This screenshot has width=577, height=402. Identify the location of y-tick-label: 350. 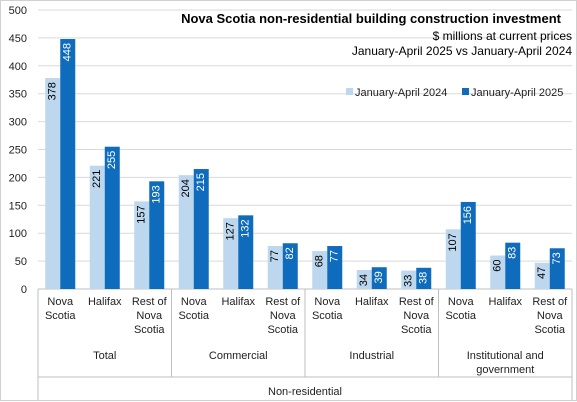
(18, 95).